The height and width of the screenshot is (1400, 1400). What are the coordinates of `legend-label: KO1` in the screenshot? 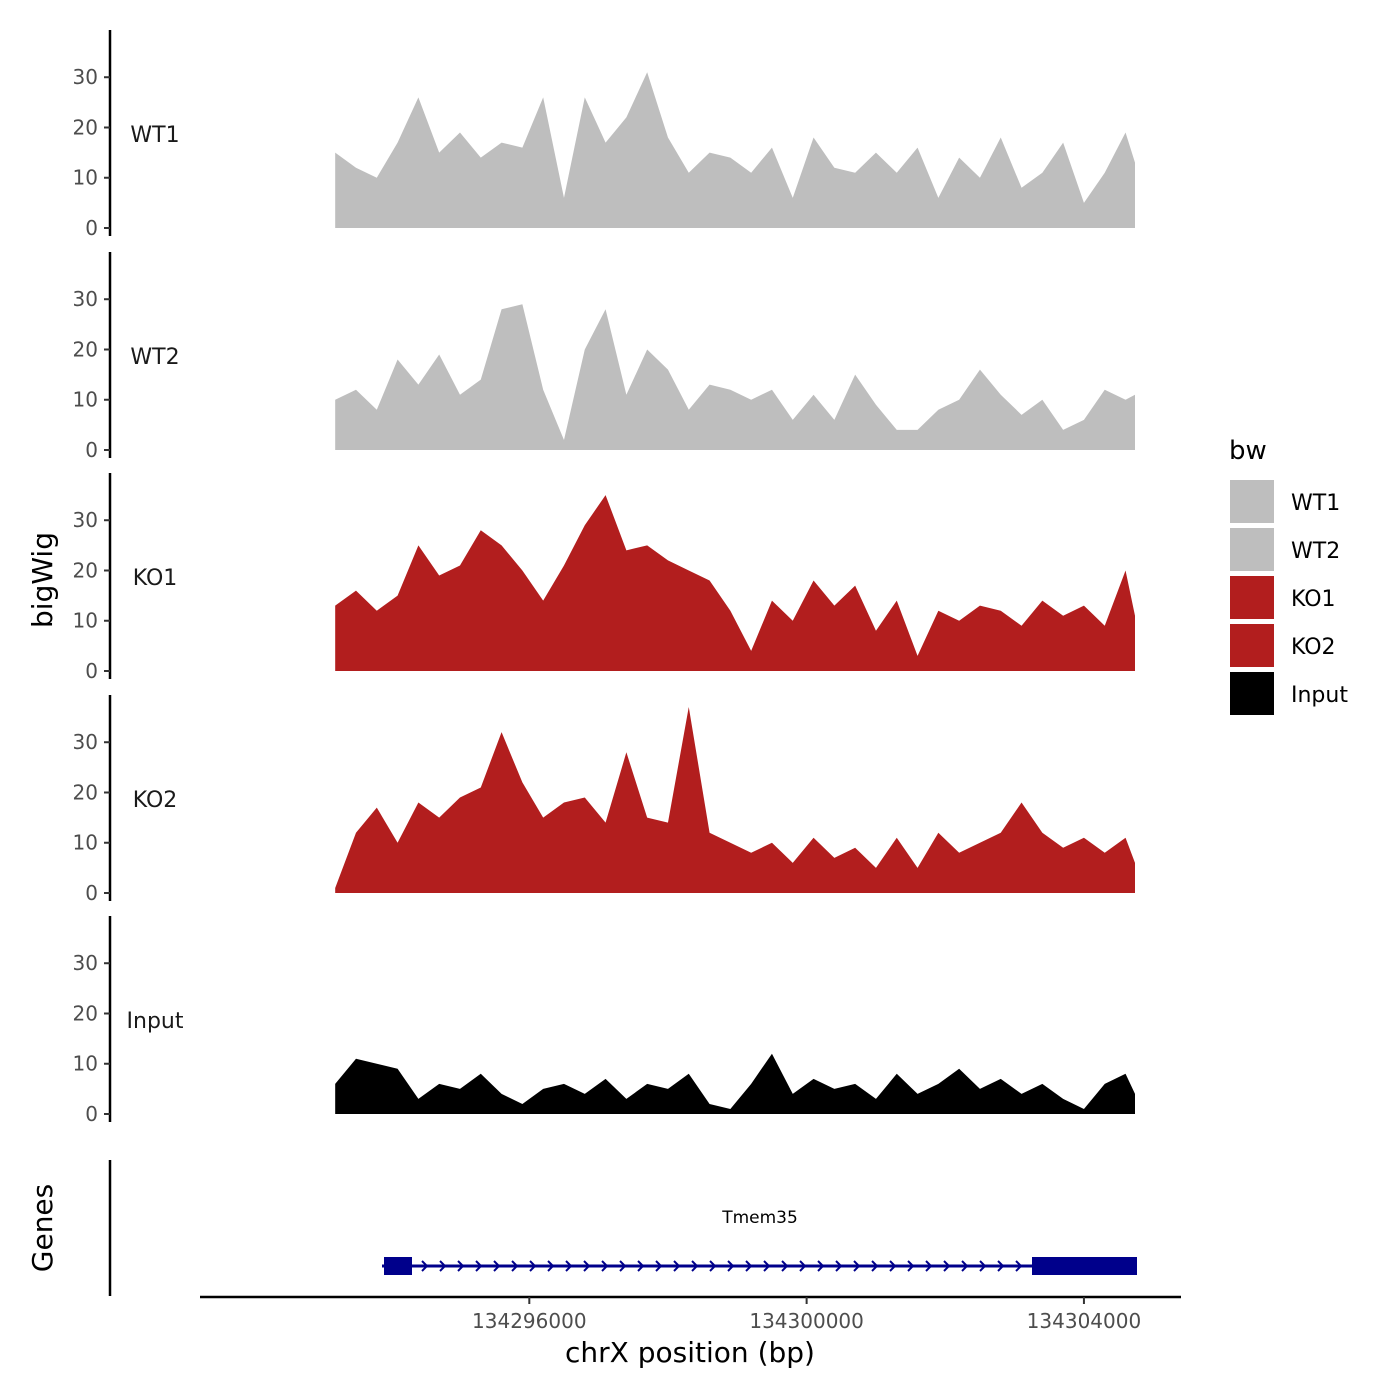 It's located at (1313, 599).